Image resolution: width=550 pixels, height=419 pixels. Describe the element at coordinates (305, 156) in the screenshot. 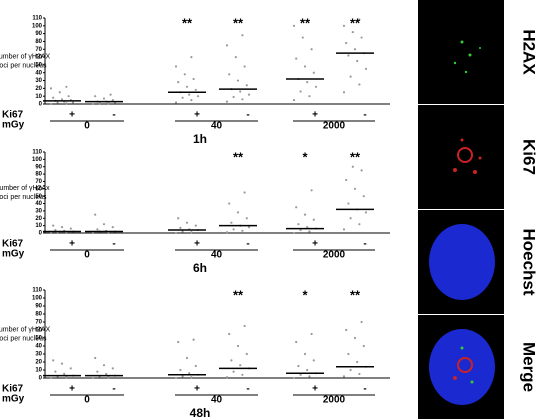

I see `significance: *` at that location.